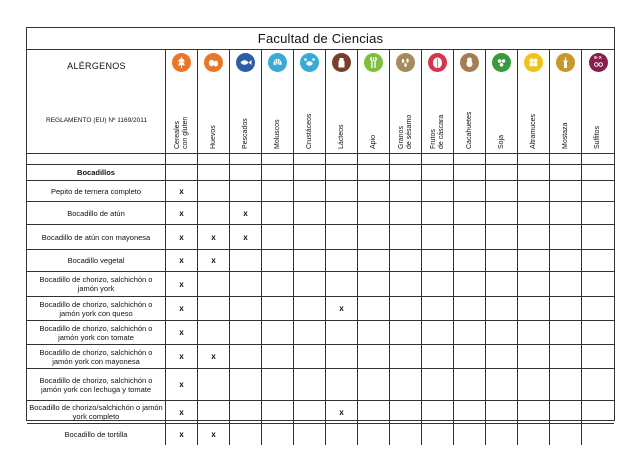 The height and width of the screenshot is (452, 640). What do you see at coordinates (566, 101) in the screenshot?
I see `allergen-column: Mostaza` at bounding box center [566, 101].